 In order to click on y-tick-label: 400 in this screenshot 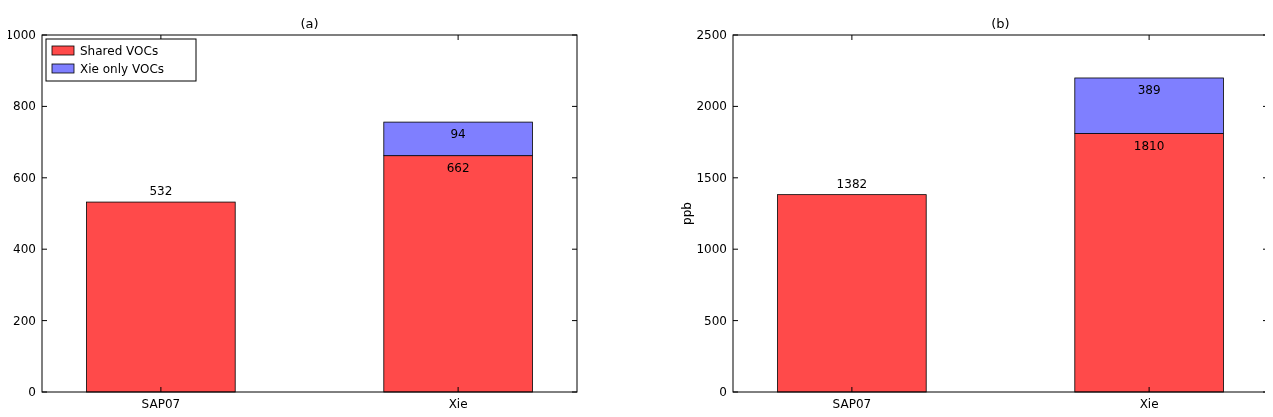, I will do `click(24, 249)`.